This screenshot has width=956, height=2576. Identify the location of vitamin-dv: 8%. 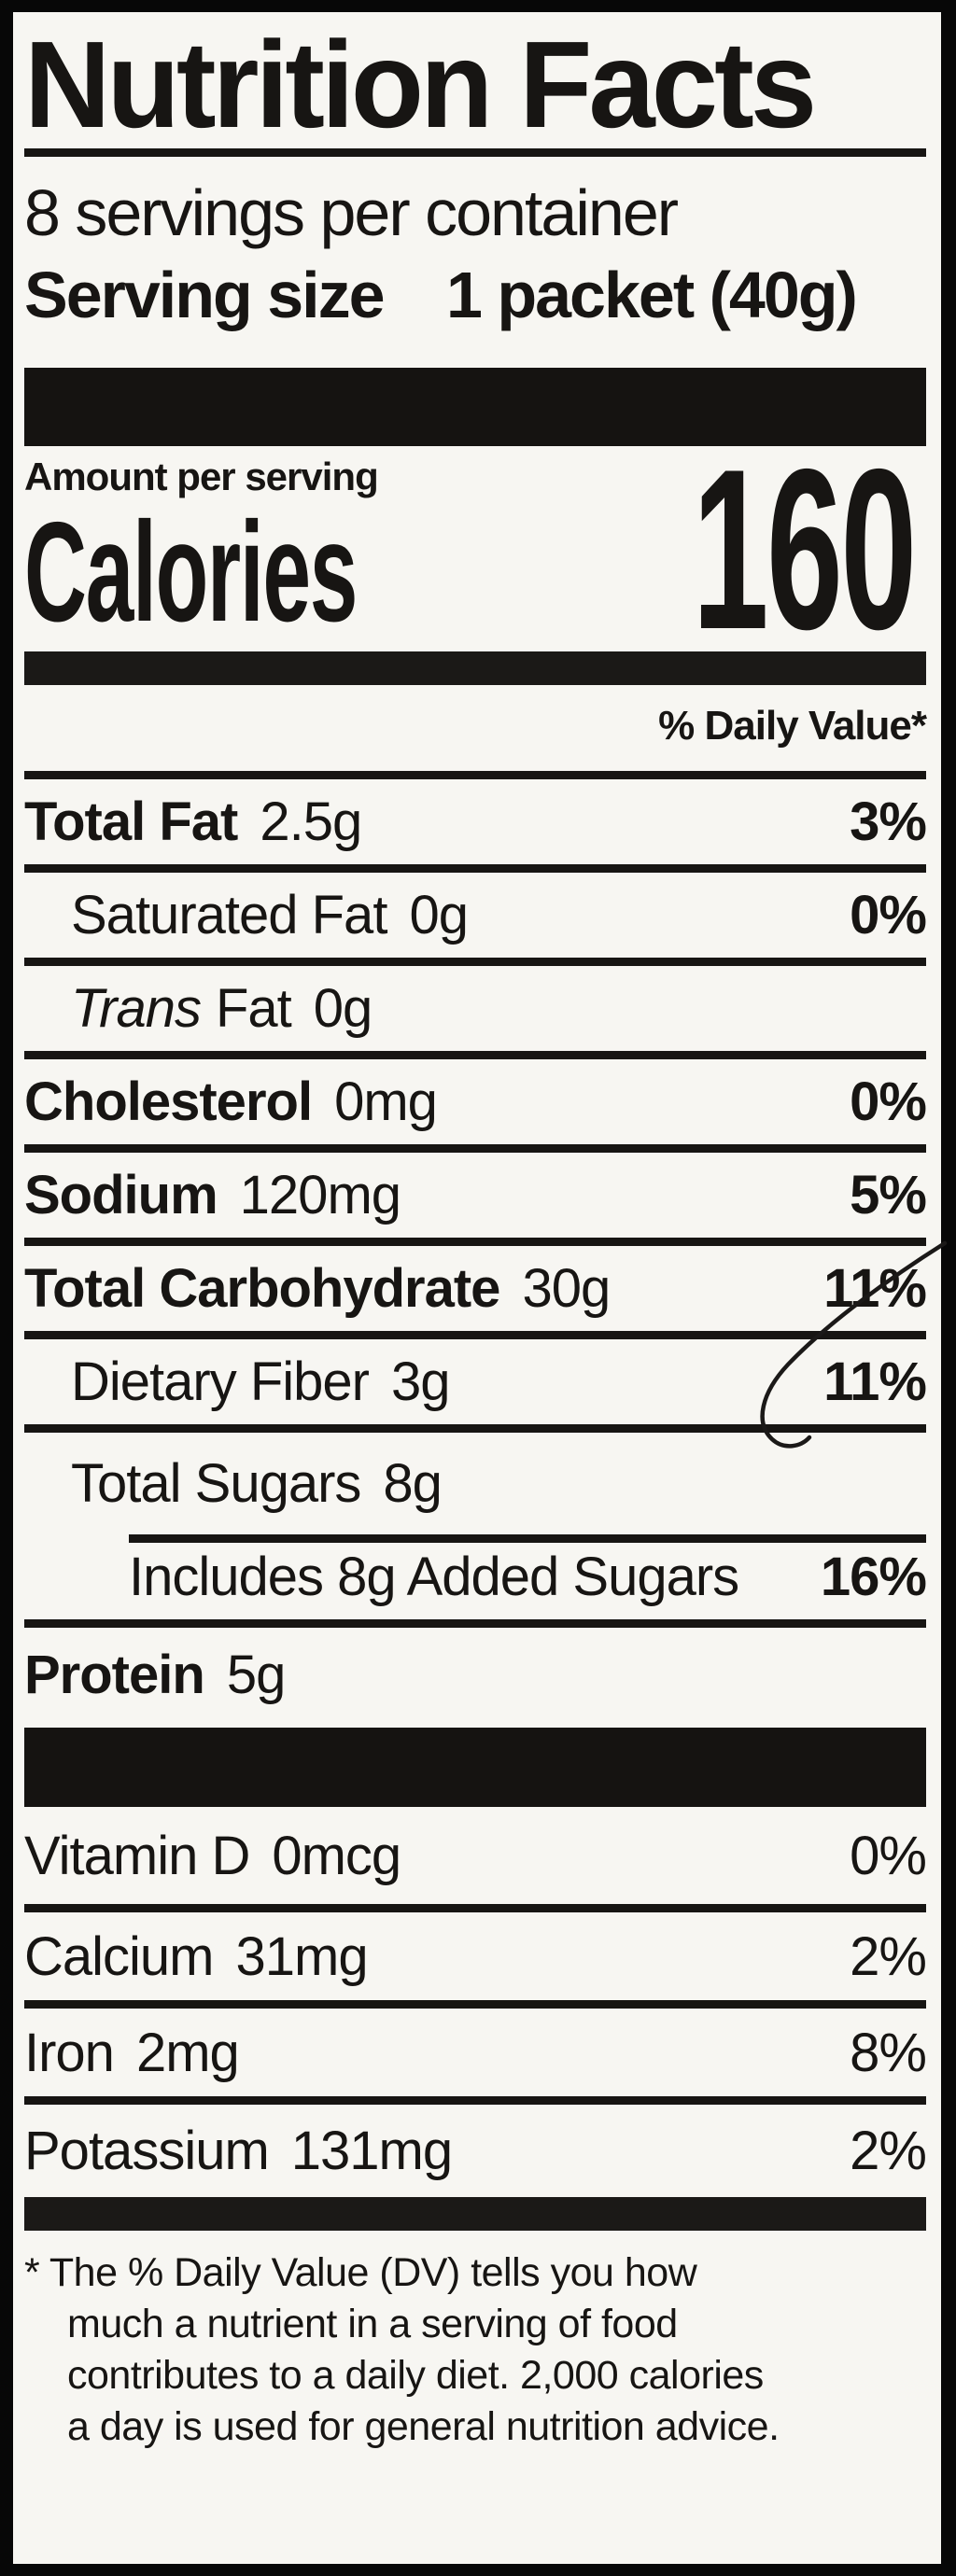
(888, 2052).